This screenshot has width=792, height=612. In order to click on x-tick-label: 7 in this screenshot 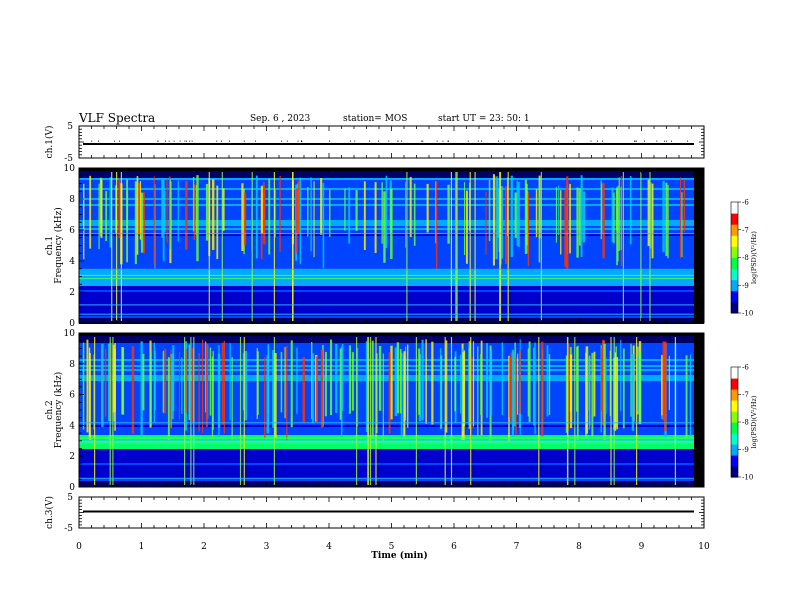, I will do `click(517, 547)`.